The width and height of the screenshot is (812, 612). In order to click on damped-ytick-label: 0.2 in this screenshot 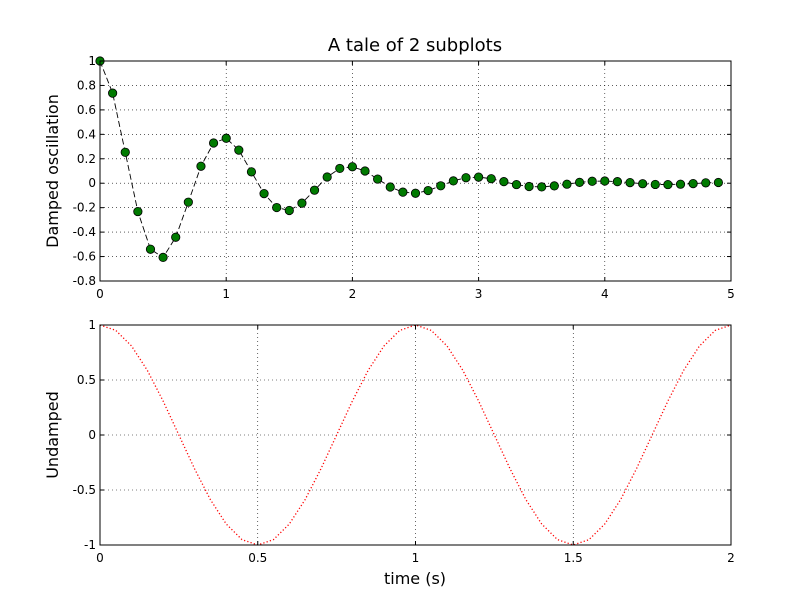, I will do `click(86, 159)`.